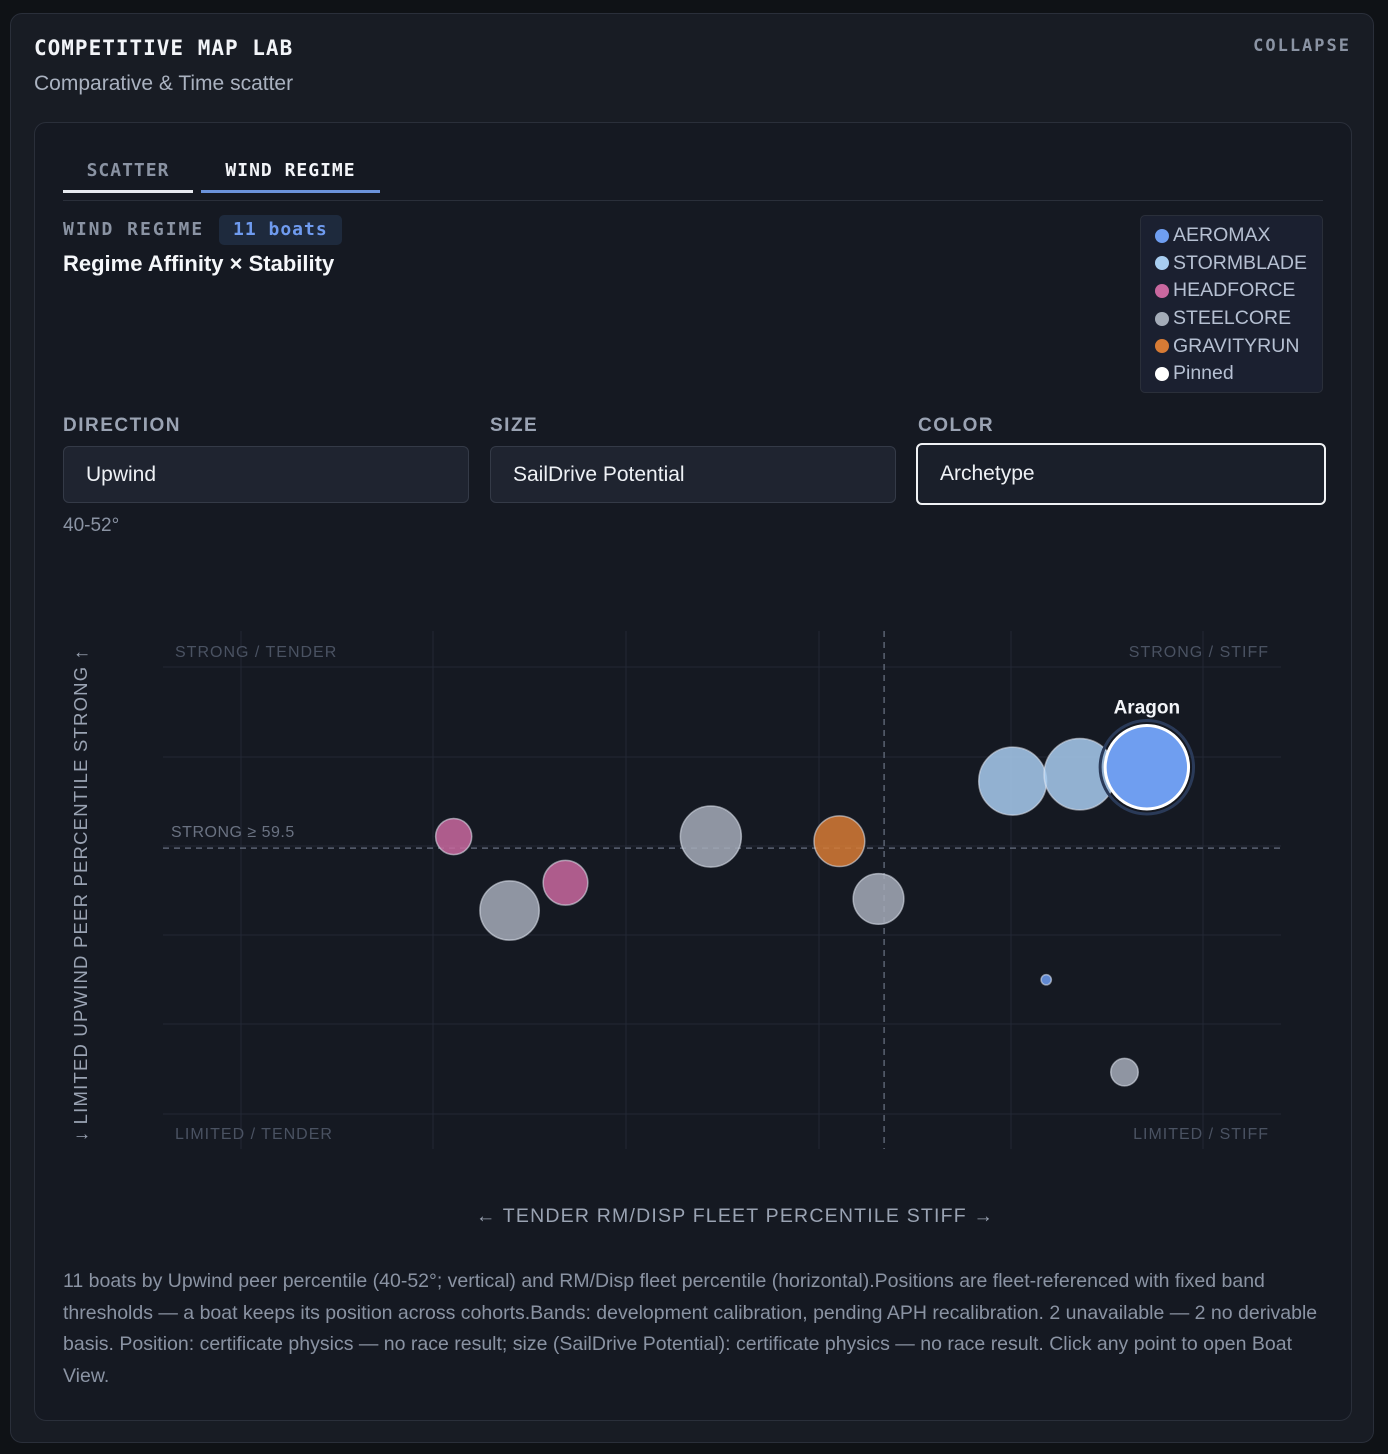 The image size is (1388, 1454). I want to click on legend-item-aeromax: AEROMAX, so click(1238, 236).